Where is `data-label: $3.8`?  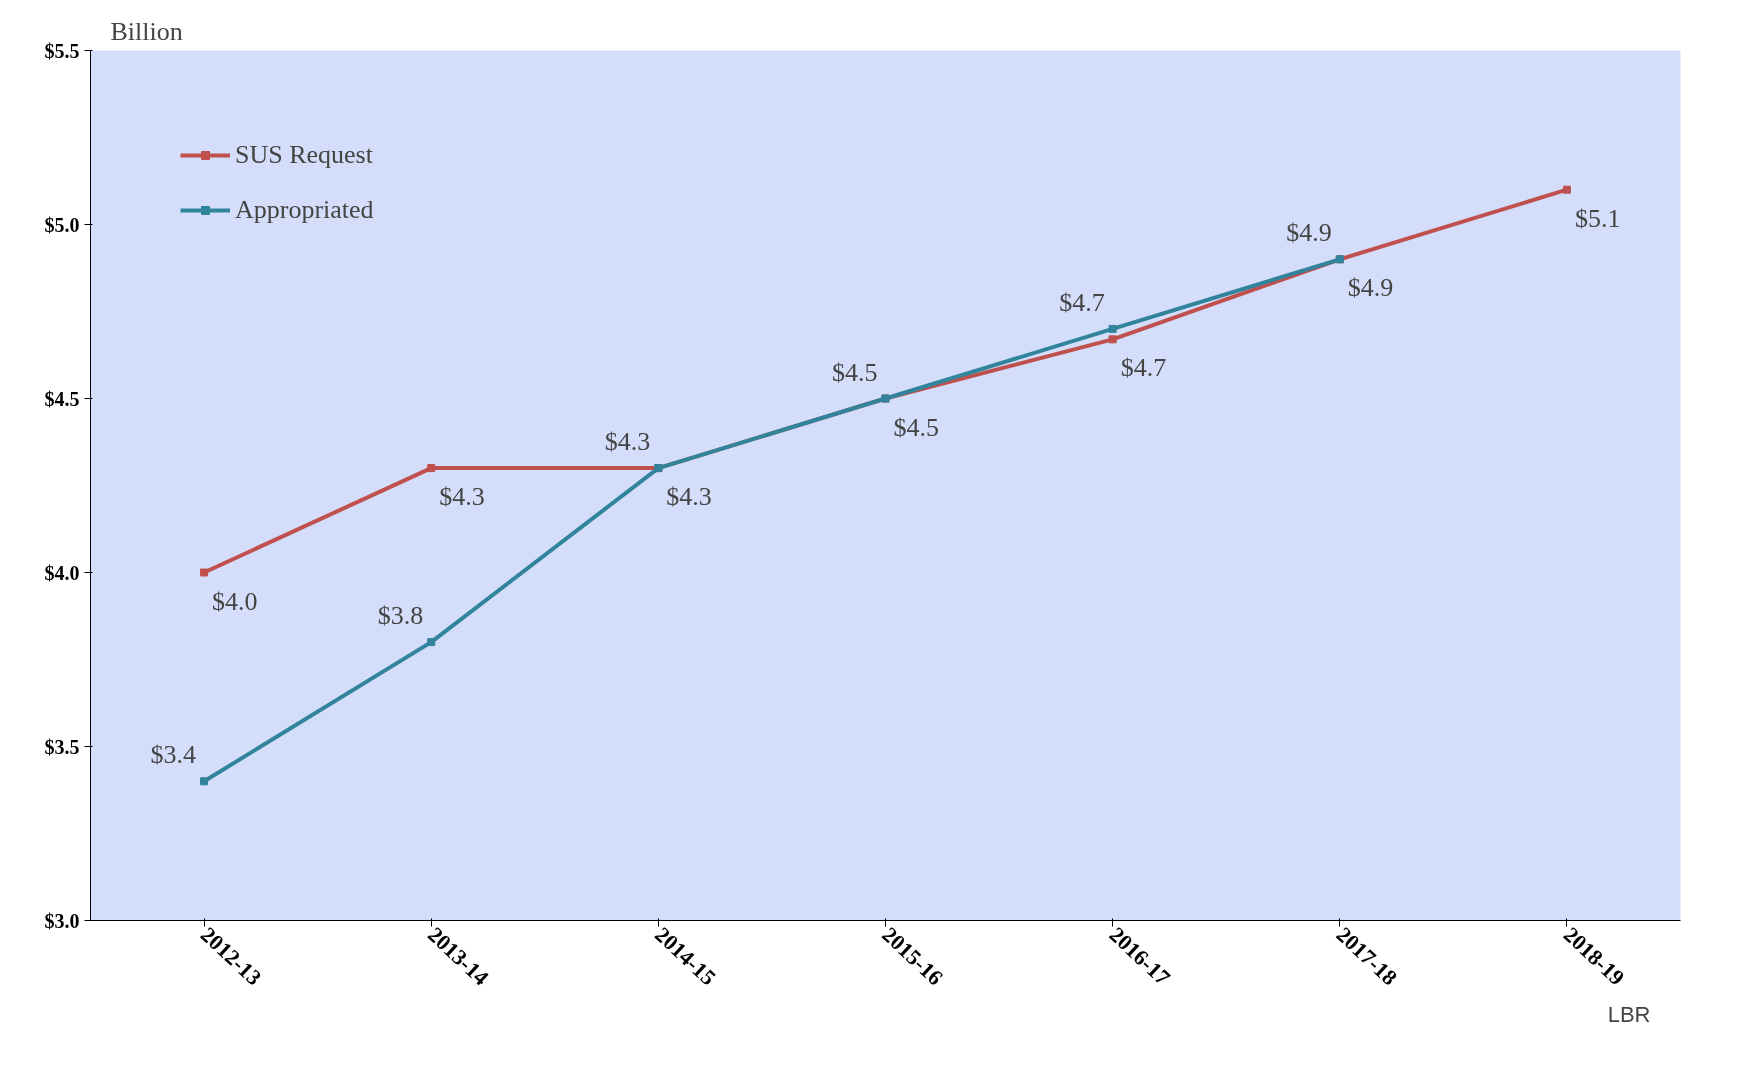 data-label: $3.8 is located at coordinates (400, 616).